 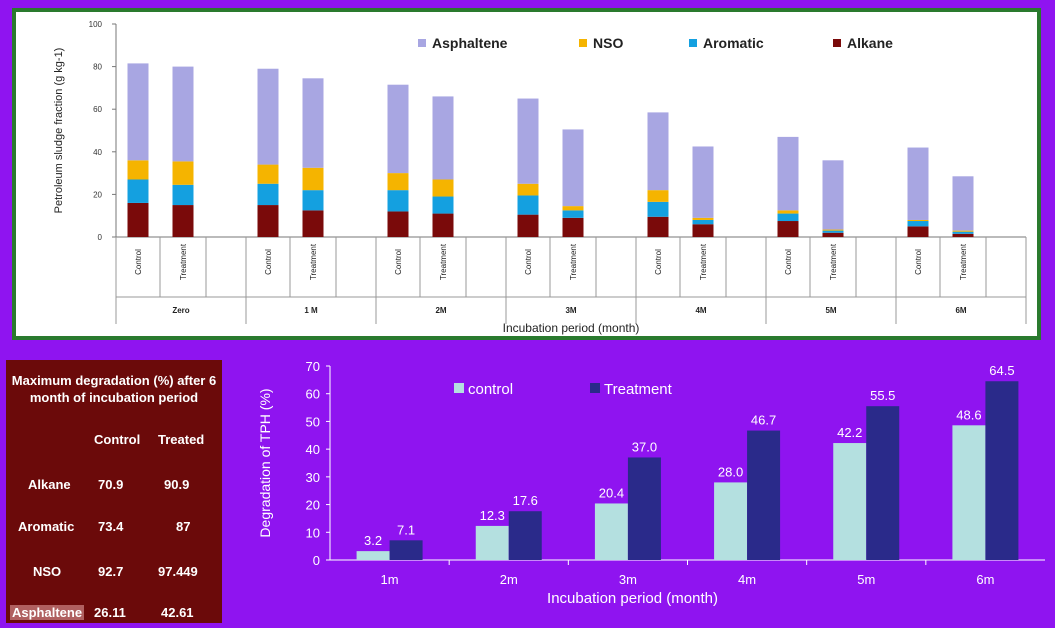 I want to click on table-row-label: Asphaltene, so click(x=47, y=612).